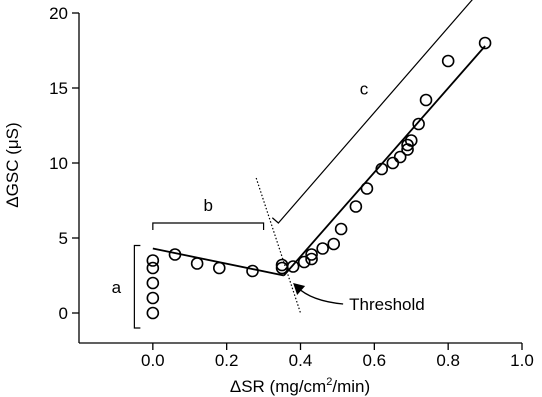  Describe the element at coordinates (207, 205) in the screenshot. I see `label-b: b` at that location.